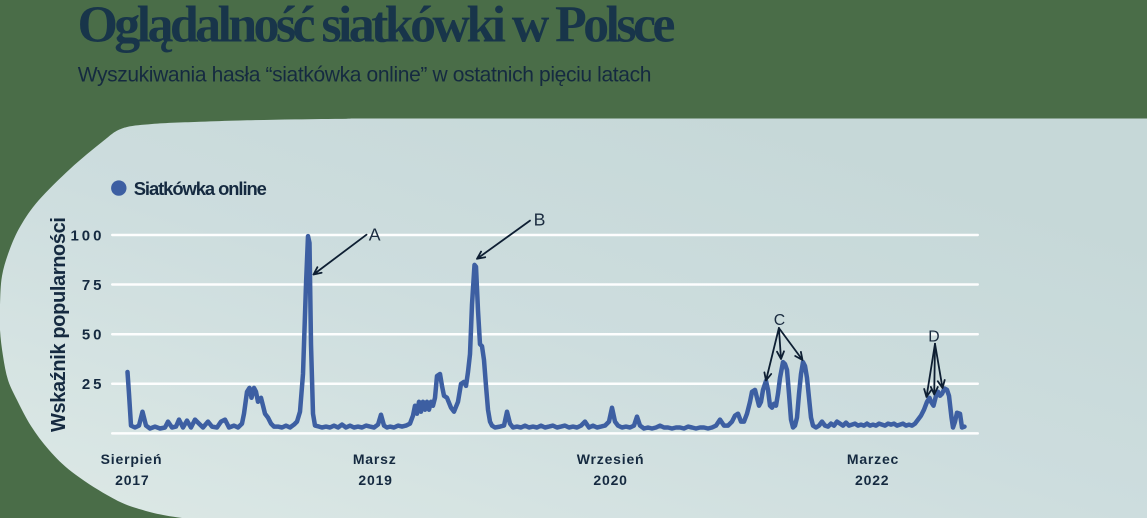  I want to click on svg-text: Oglądalność siatkówki w Polsce, so click(377, 27).